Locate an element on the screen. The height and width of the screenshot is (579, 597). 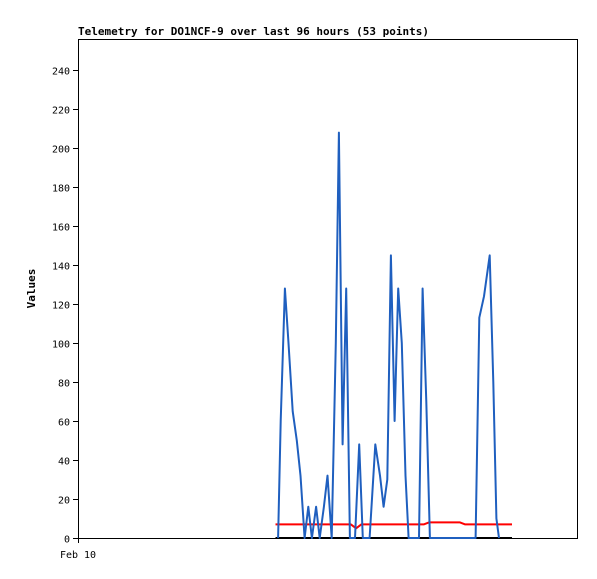
y-tick-label: 100 is located at coordinates (61, 345).